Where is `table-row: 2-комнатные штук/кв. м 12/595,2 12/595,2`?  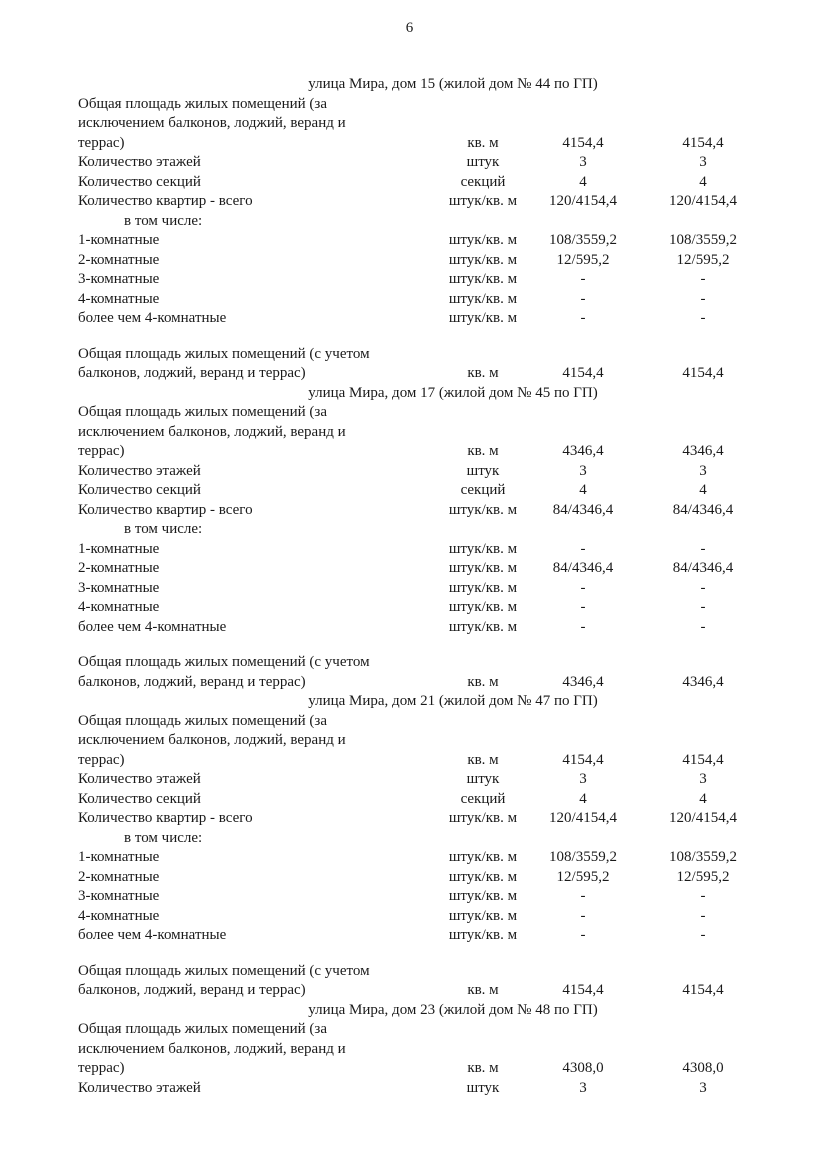 table-row: 2-комнатные штук/кв. м 12/595,2 12/595,2 is located at coordinates (438, 261).